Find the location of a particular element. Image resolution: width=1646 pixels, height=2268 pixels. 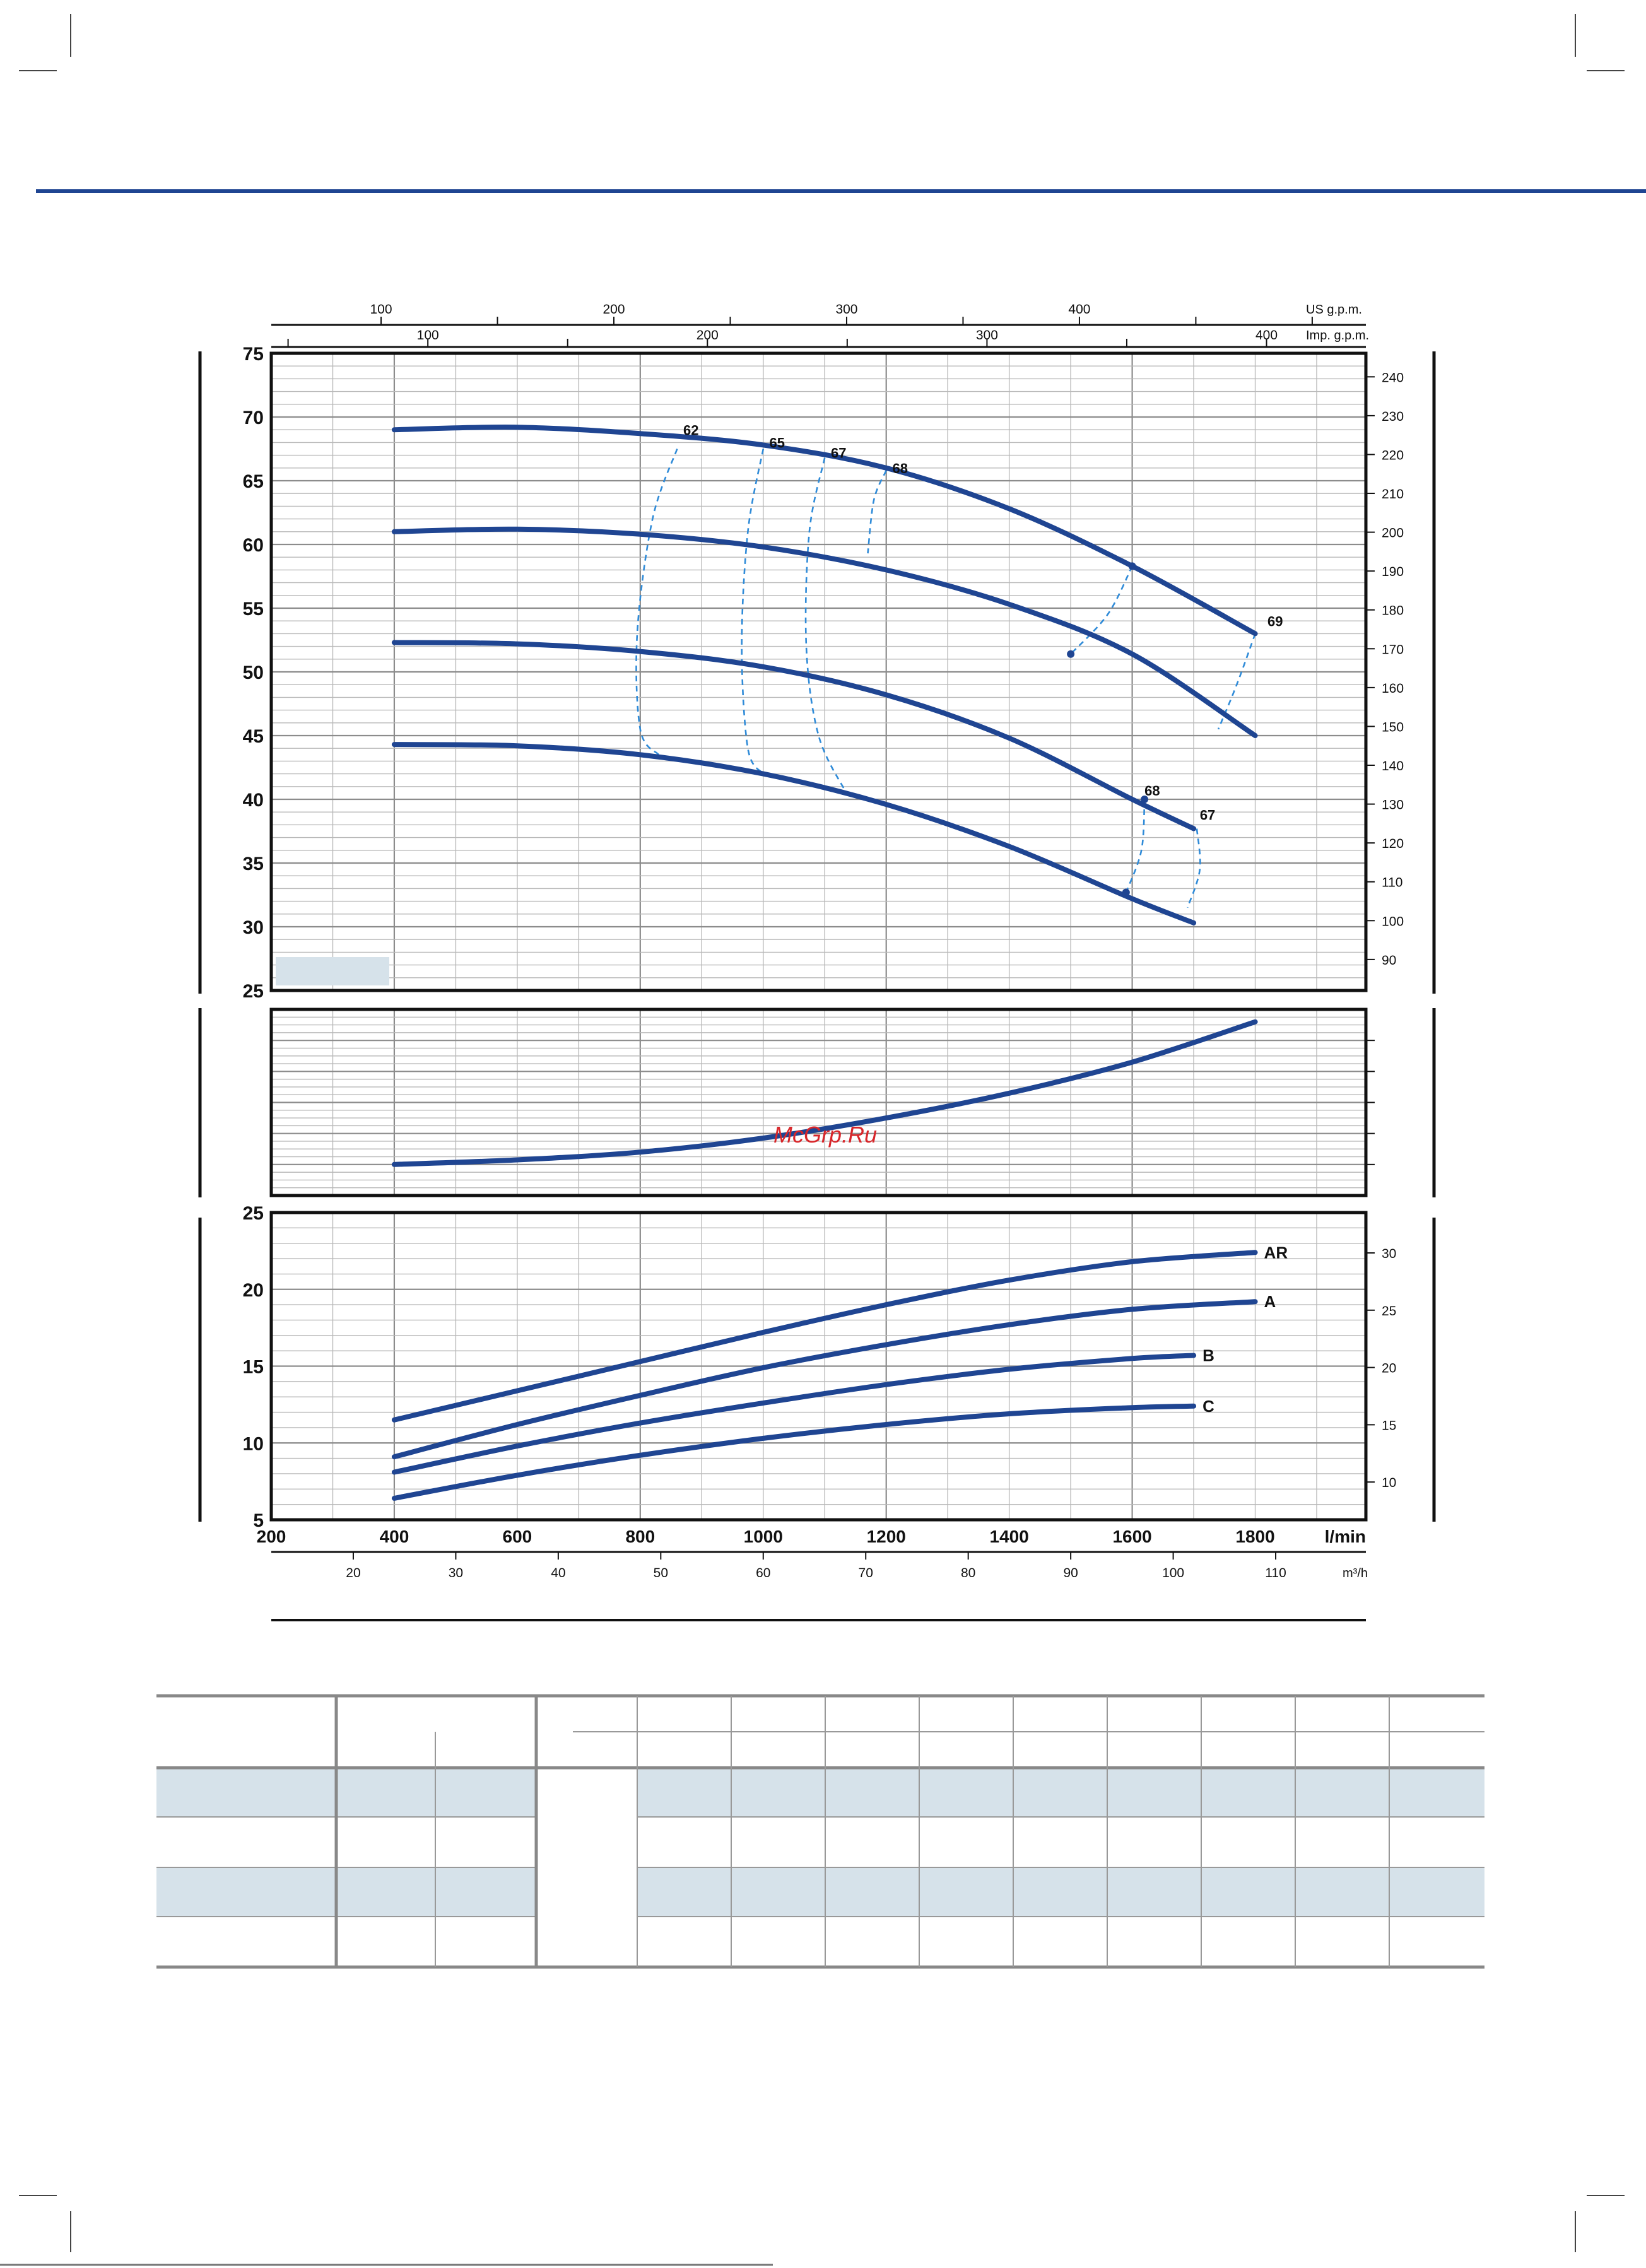

npsh-right-ticks is located at coordinates (1371, 1102).